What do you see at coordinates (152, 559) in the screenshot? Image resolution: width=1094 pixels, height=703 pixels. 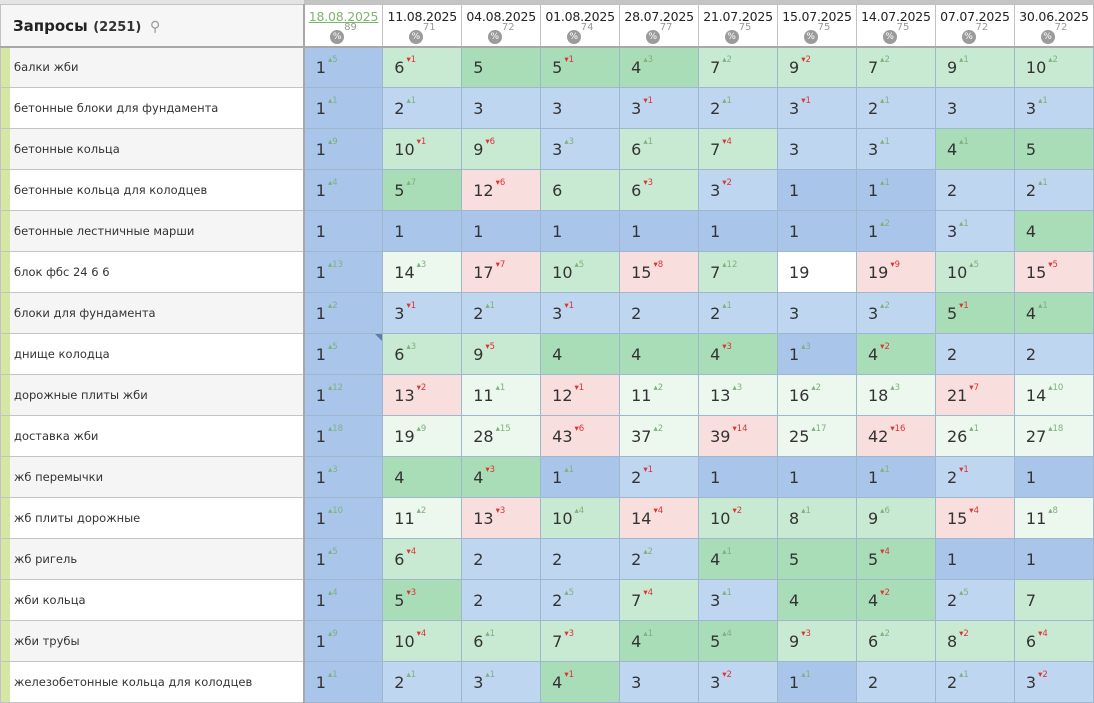 I see `keyword-cell: жб ригель` at bounding box center [152, 559].